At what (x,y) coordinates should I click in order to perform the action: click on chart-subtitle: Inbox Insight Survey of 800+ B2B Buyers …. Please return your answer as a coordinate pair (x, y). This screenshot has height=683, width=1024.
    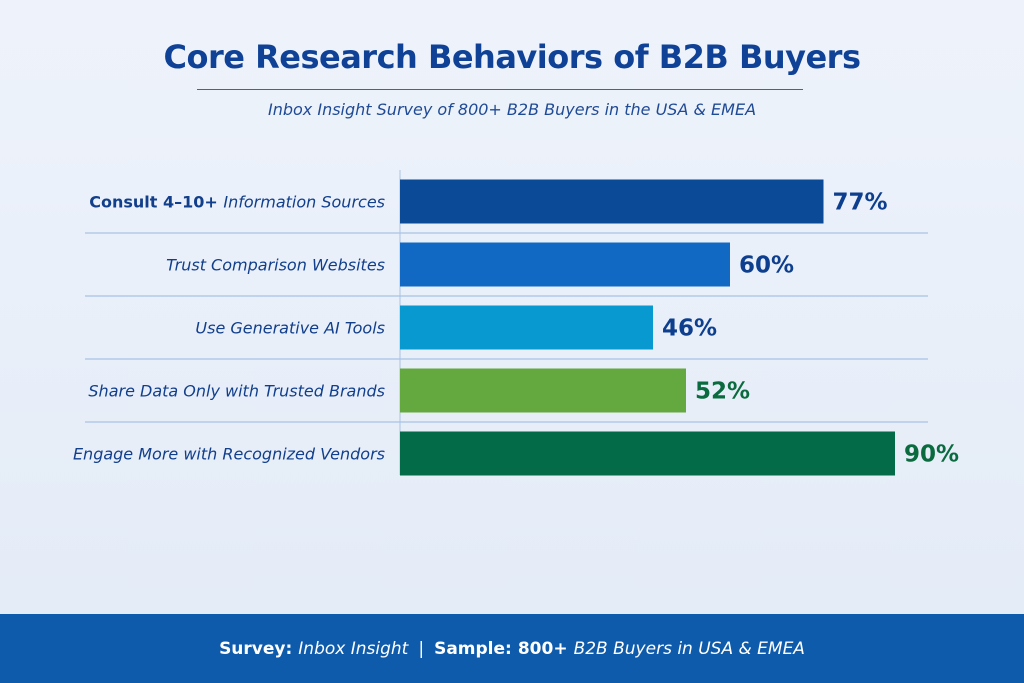
    Looking at the image, I should click on (512, 109).